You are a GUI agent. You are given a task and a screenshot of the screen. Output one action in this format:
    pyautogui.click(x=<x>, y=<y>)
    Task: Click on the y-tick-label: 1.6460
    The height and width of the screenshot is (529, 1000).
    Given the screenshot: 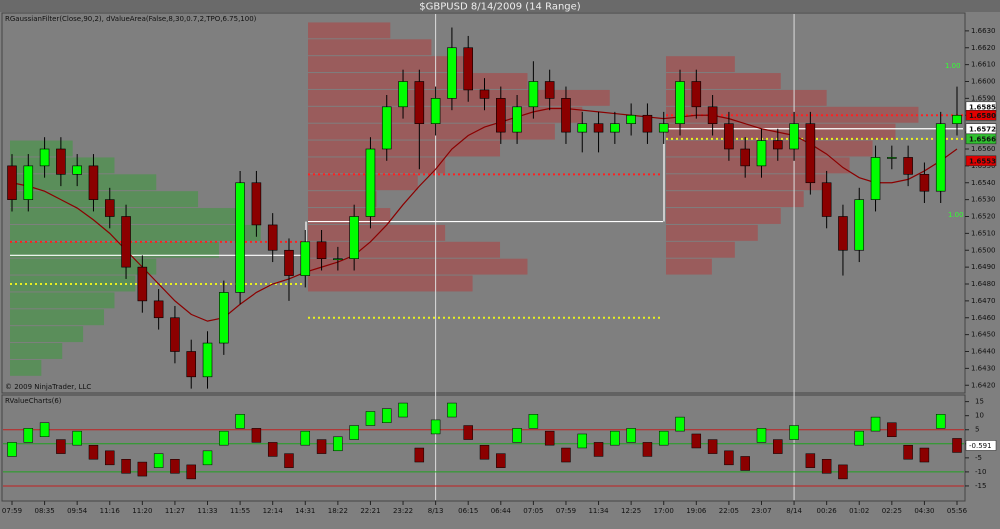 What is the action you would take?
    pyautogui.click(x=983, y=318)
    